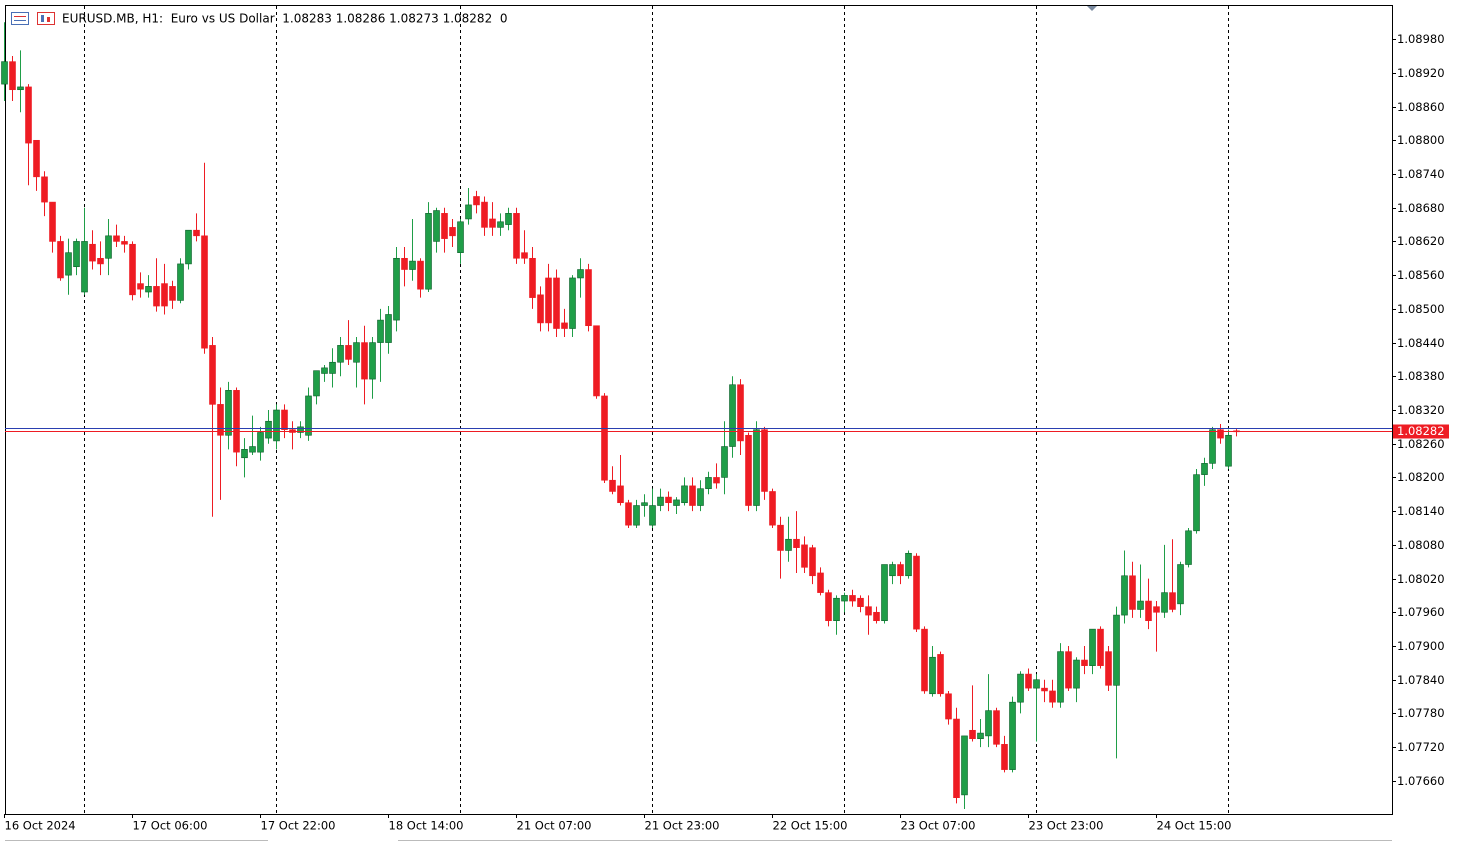 Image resolution: width=1460 pixels, height=842 pixels. Describe the element at coordinates (40, 826) in the screenshot. I see `x-tick-label: 16 Oct 2024` at that location.